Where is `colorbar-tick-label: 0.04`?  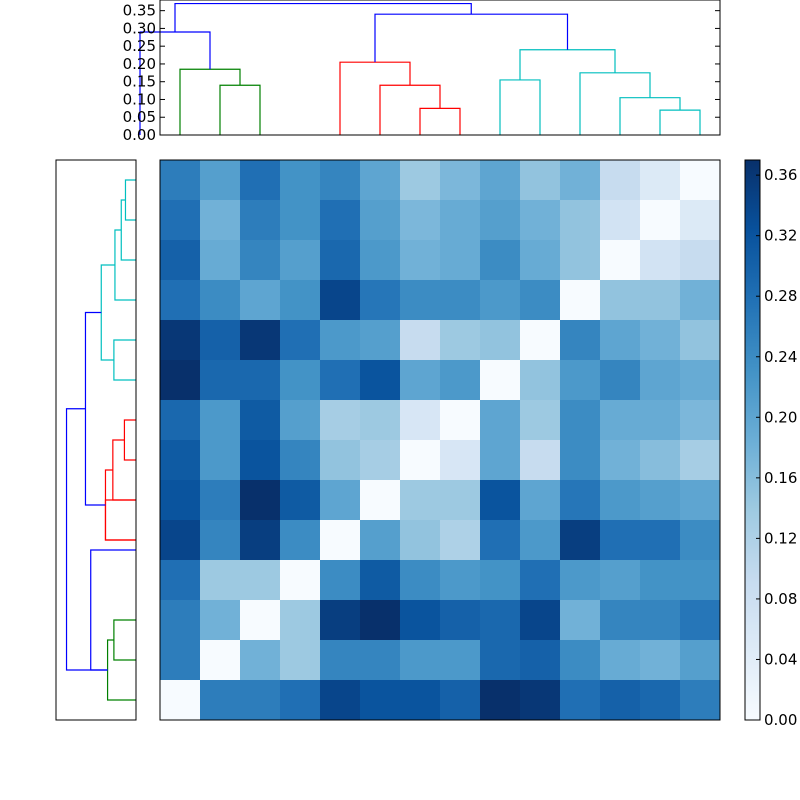
colorbar-tick-label: 0.04 is located at coordinates (780, 659).